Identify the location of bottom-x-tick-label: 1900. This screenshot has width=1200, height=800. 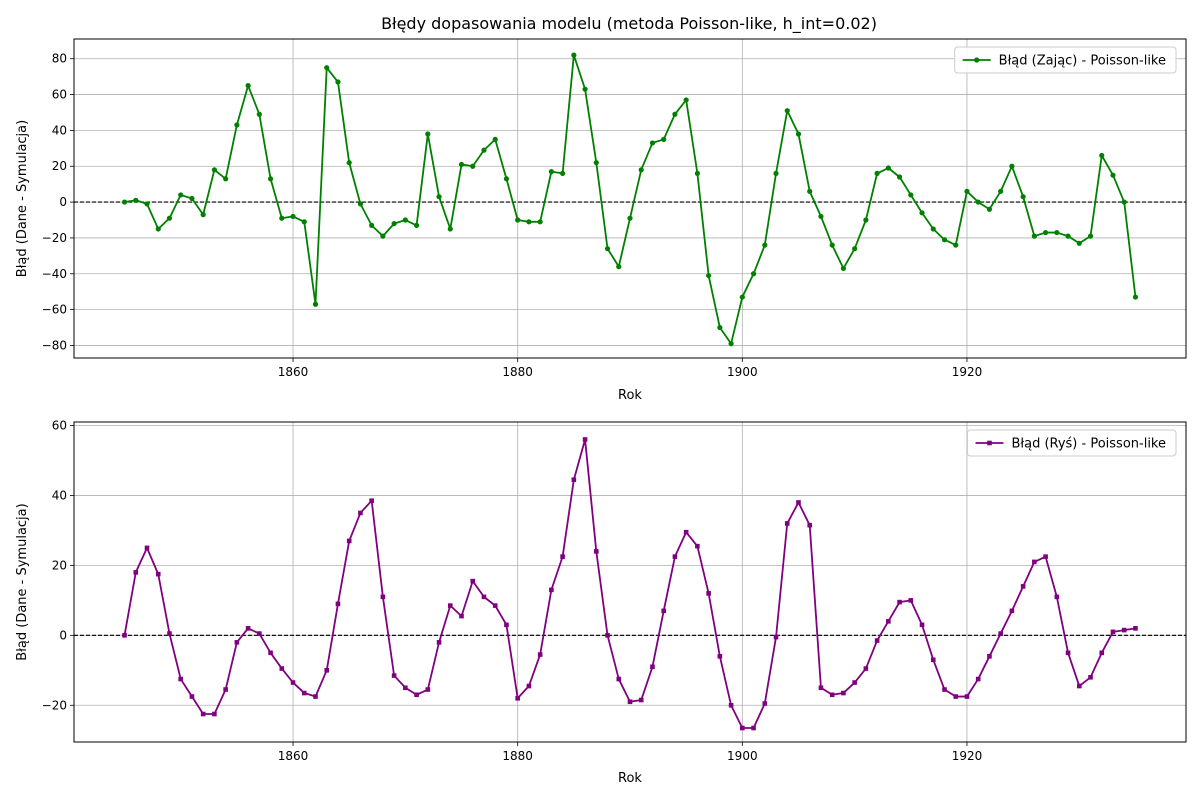
(742, 756).